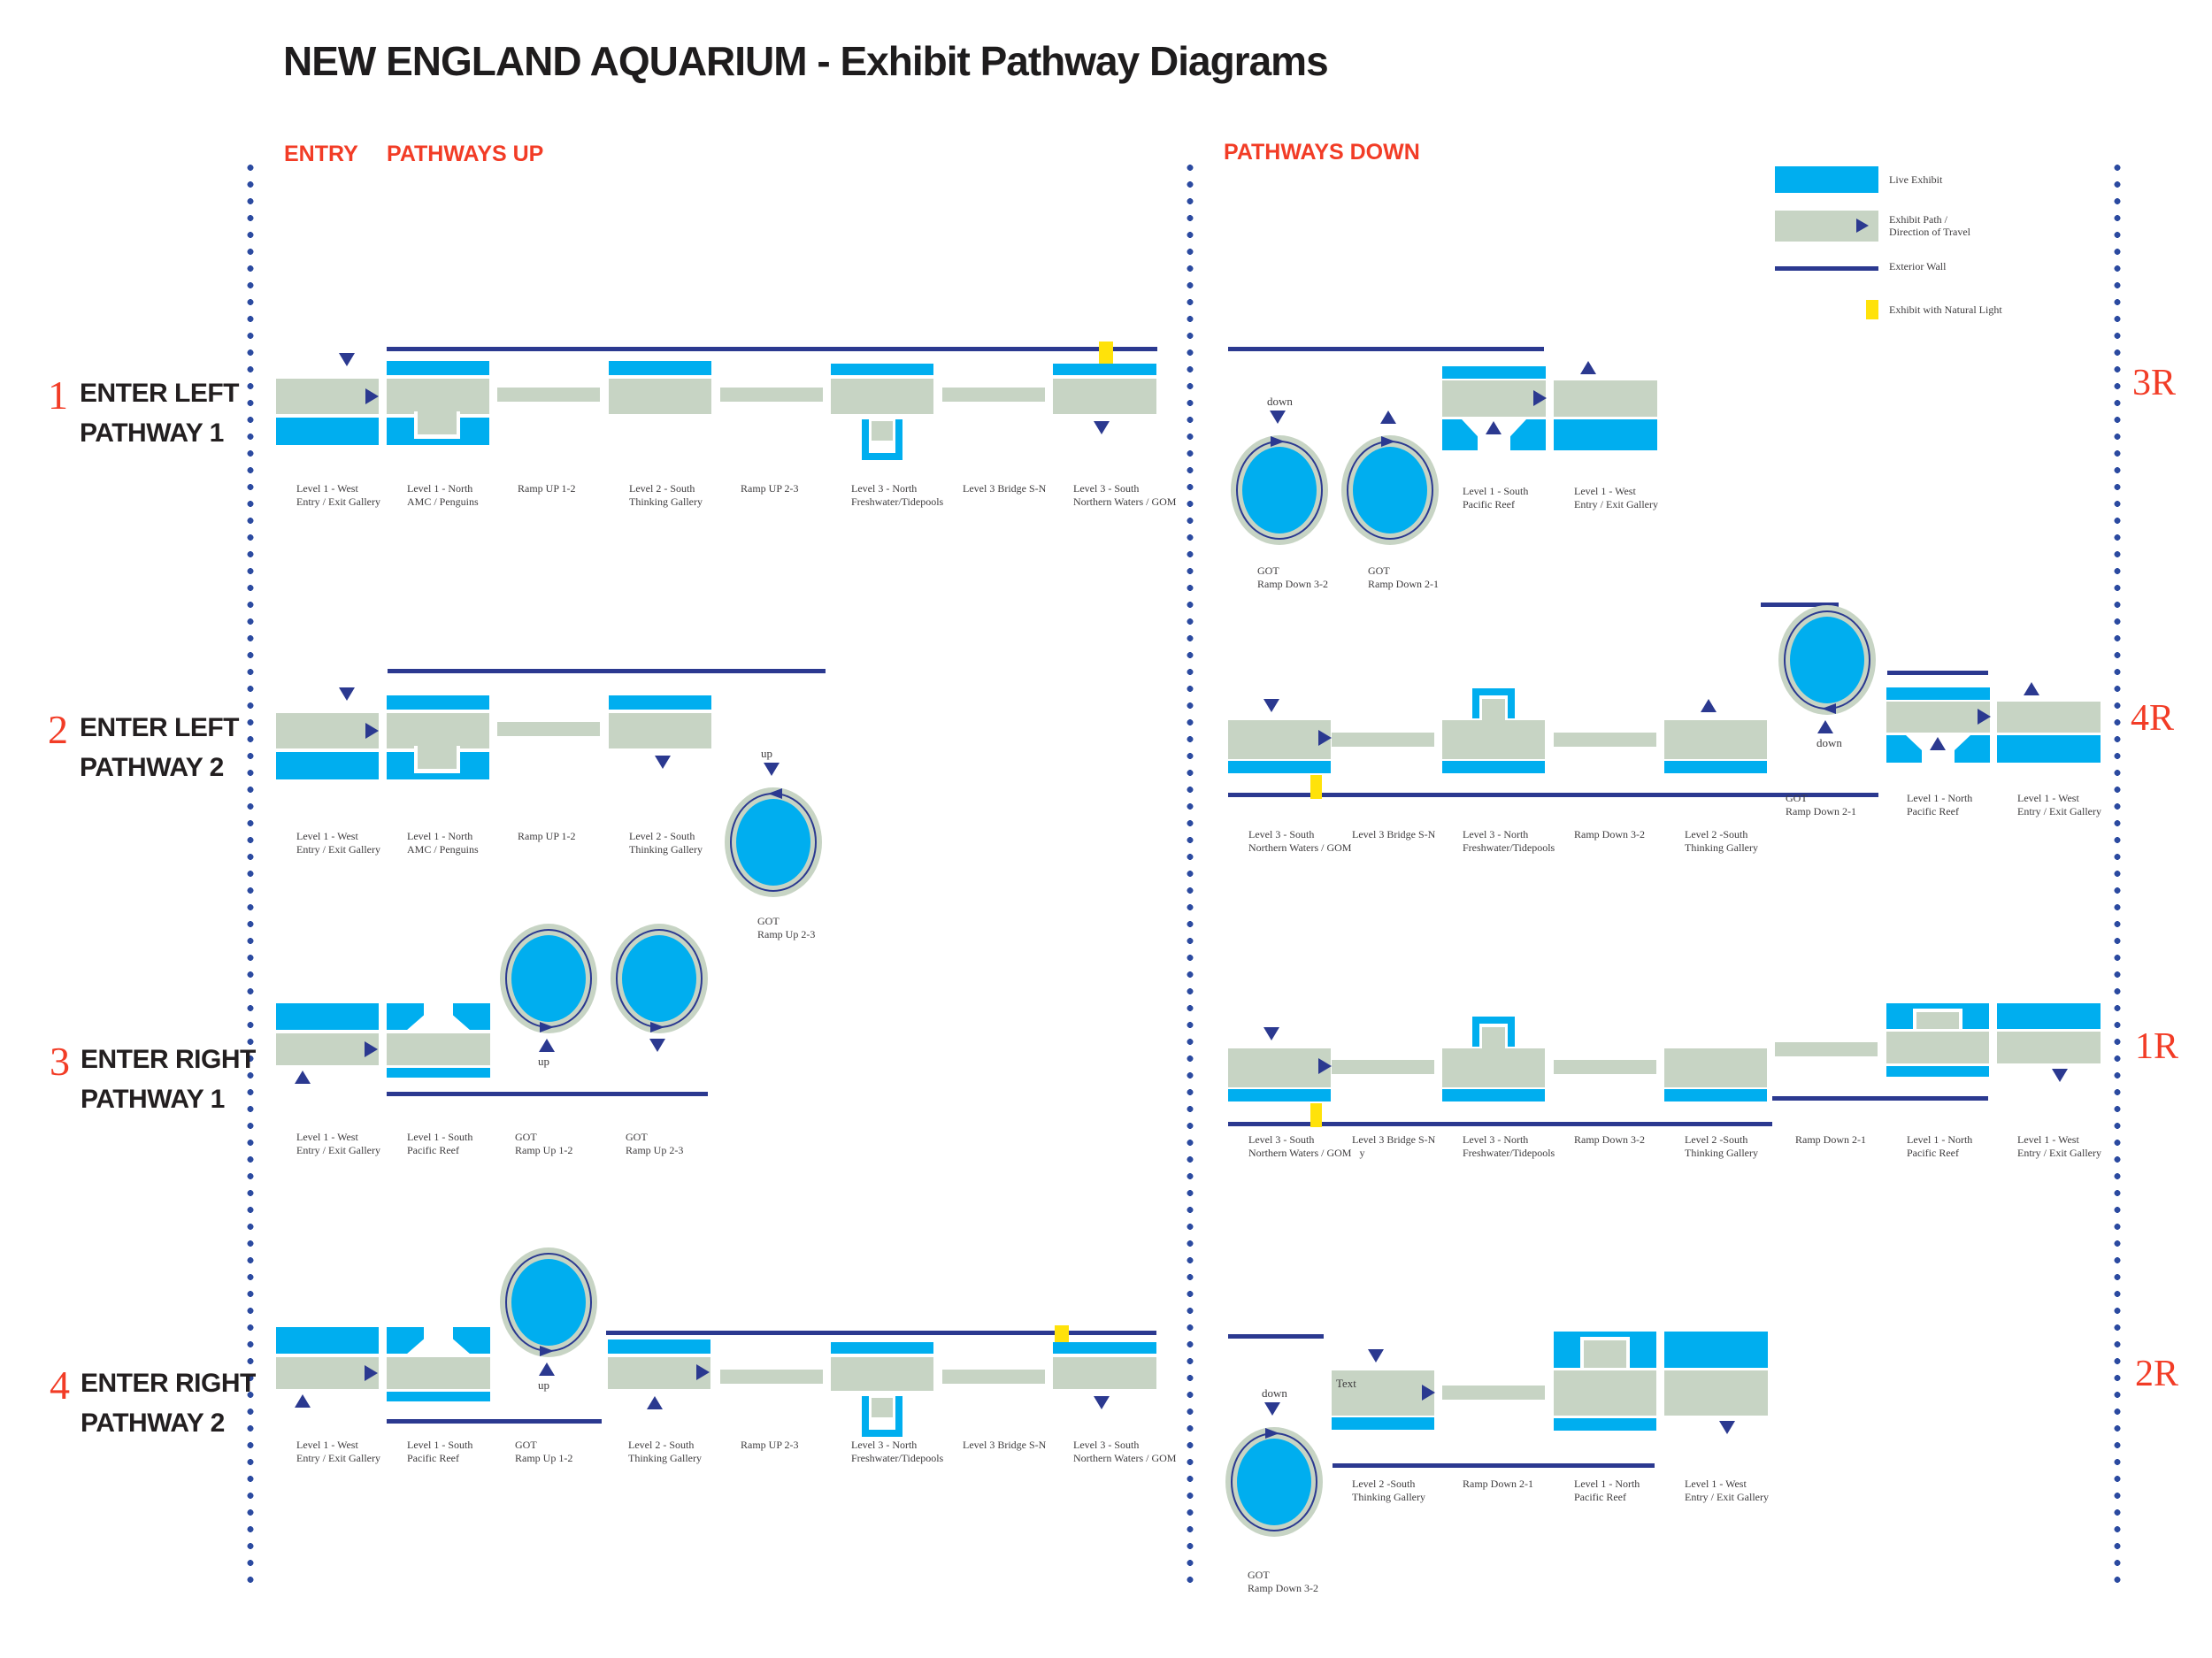  I want to click on got-exit-arrow-icon, so click(1825, 726).